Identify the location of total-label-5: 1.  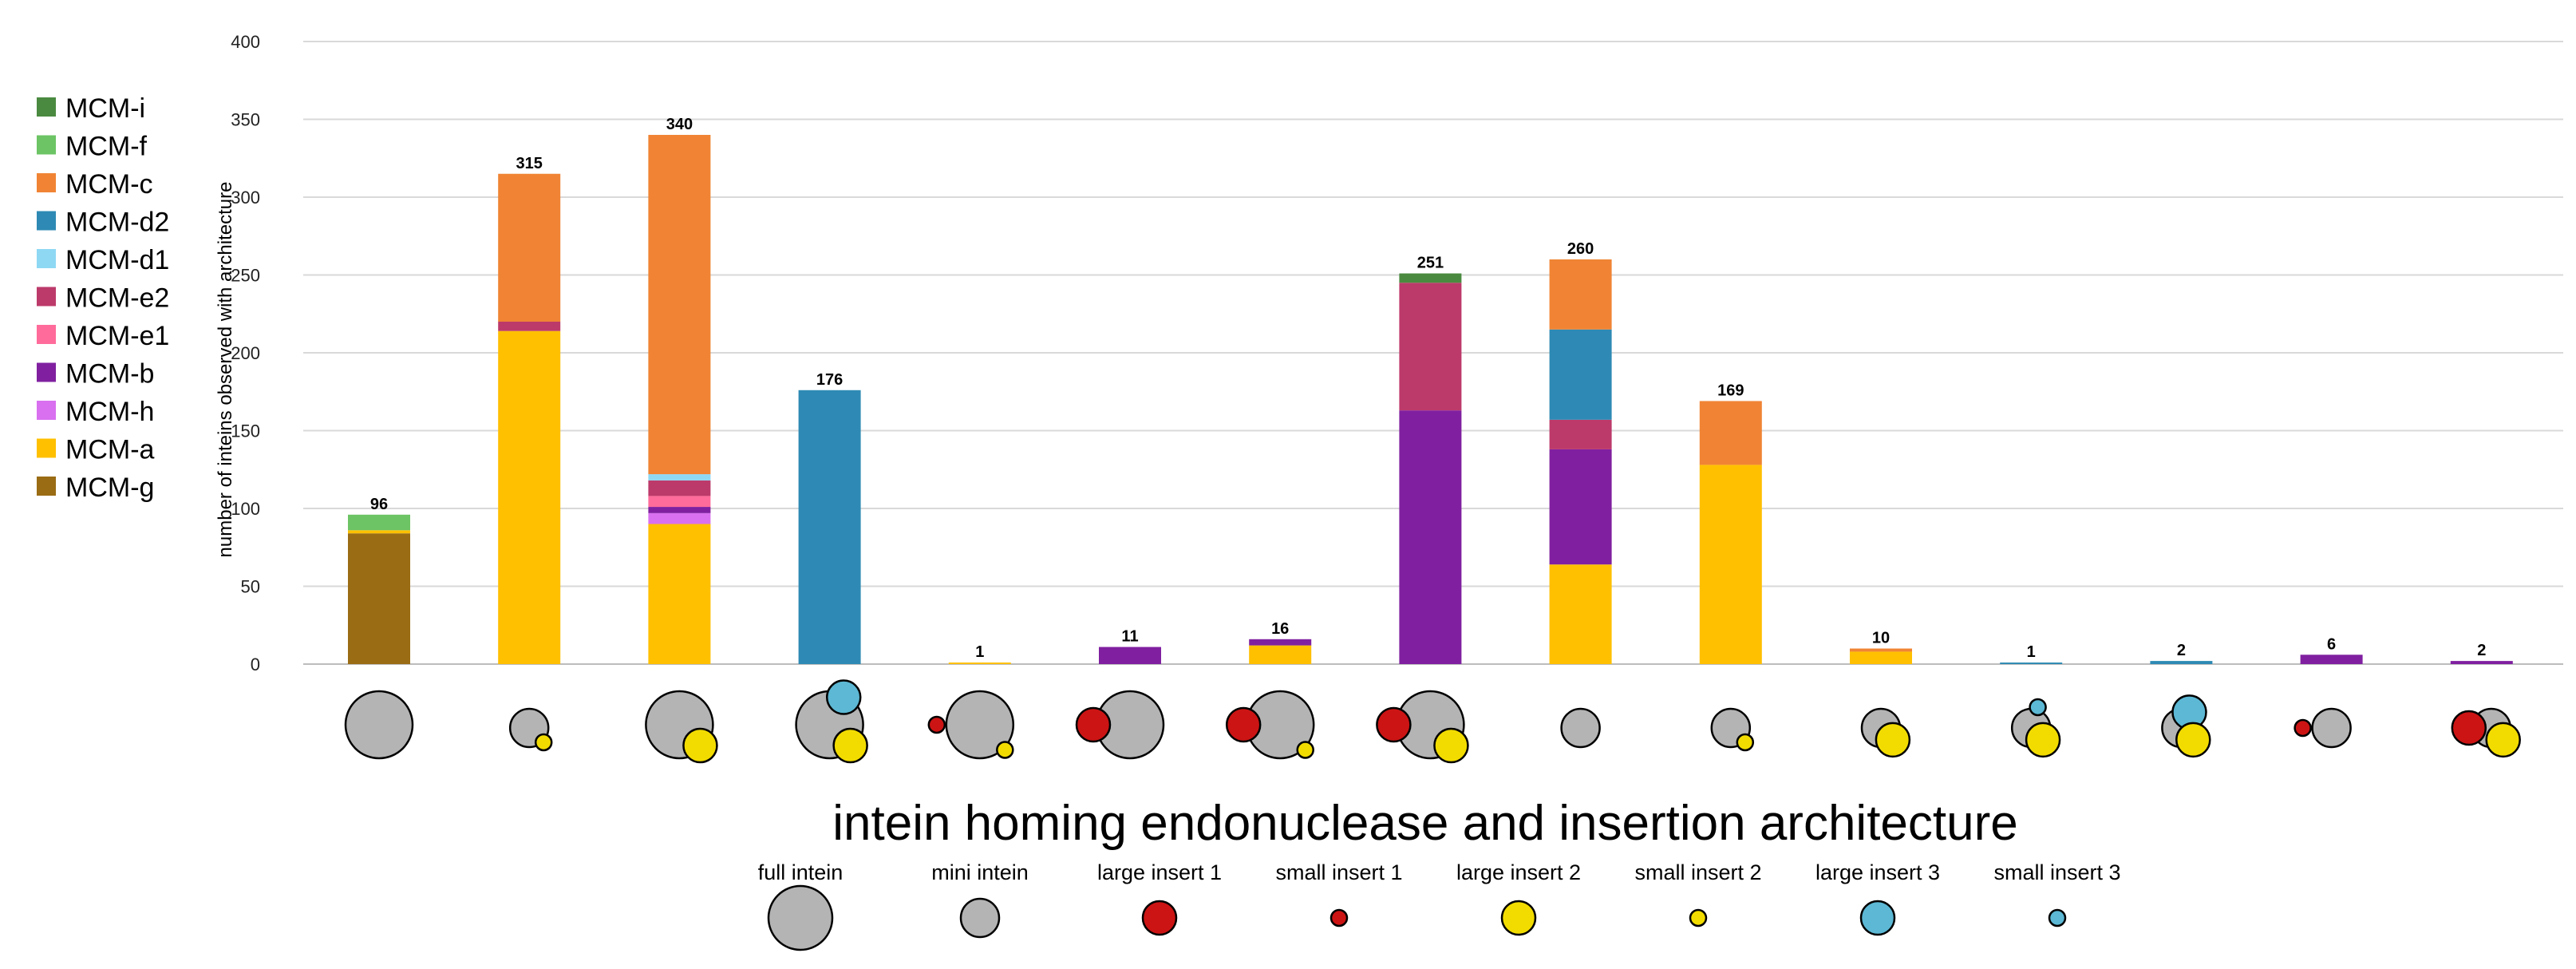
(979, 652).